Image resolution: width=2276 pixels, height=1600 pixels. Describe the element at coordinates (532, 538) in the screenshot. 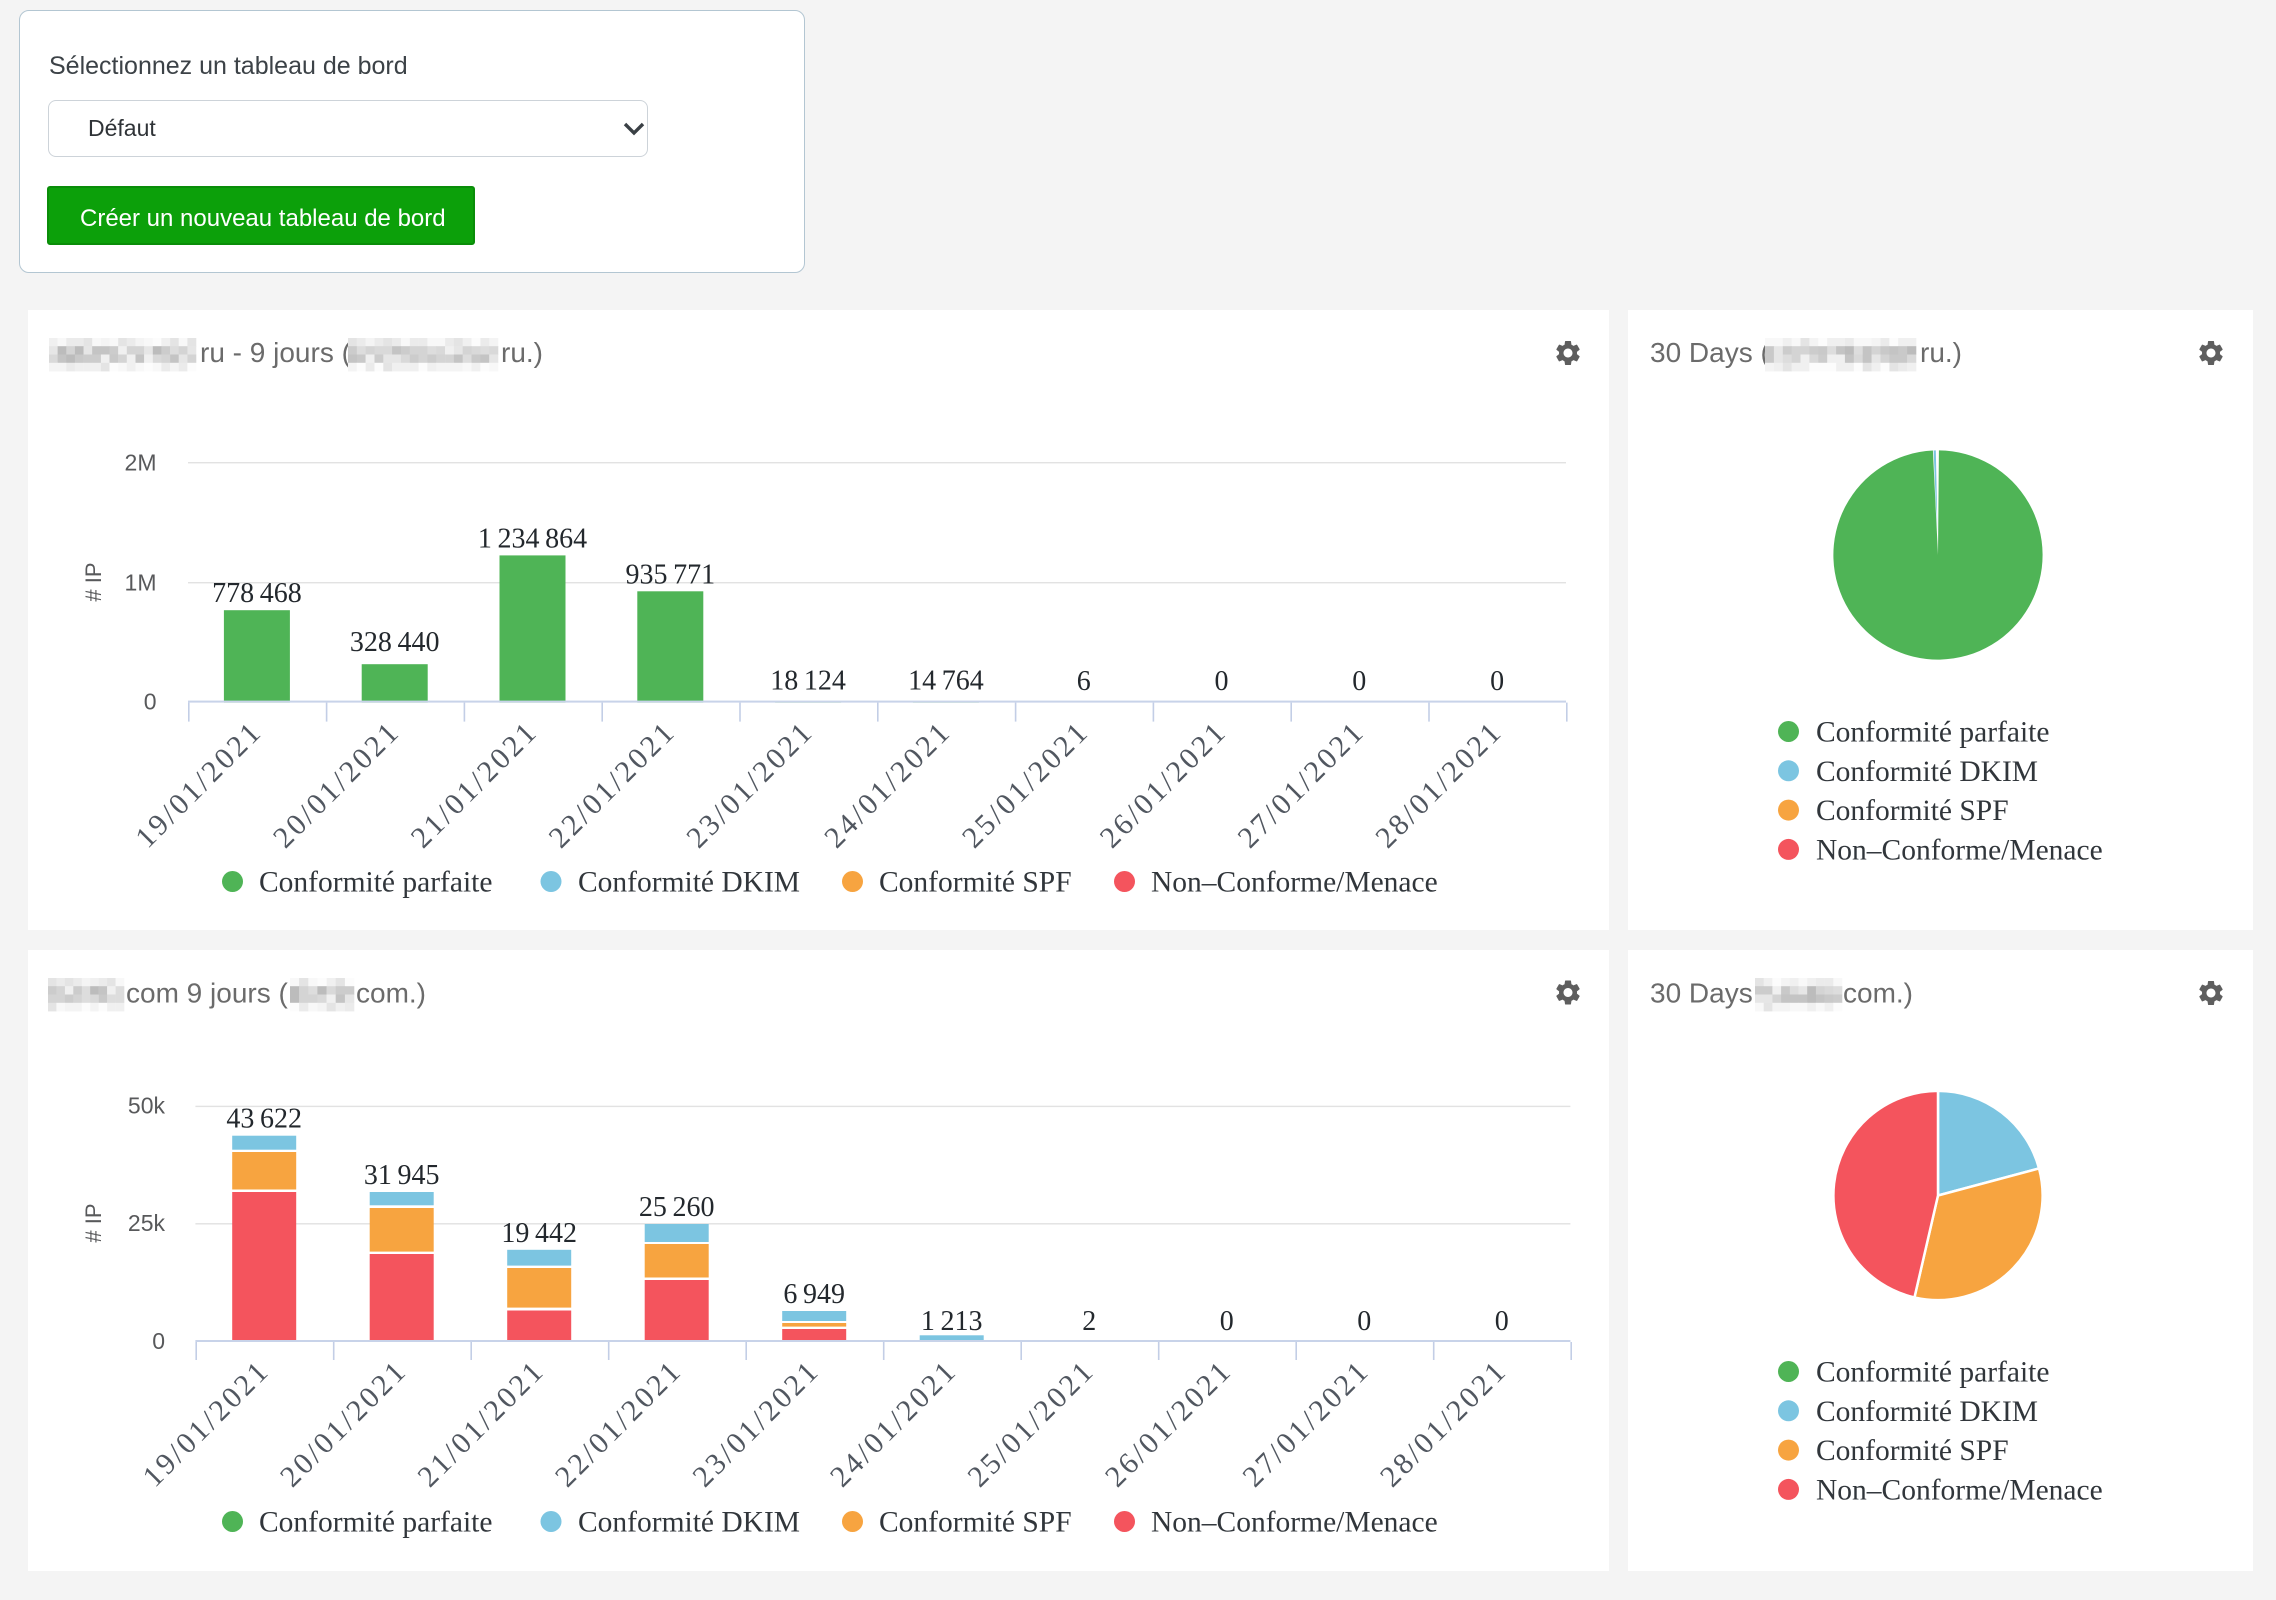

I see `svg-text: 1 234 864` at that location.